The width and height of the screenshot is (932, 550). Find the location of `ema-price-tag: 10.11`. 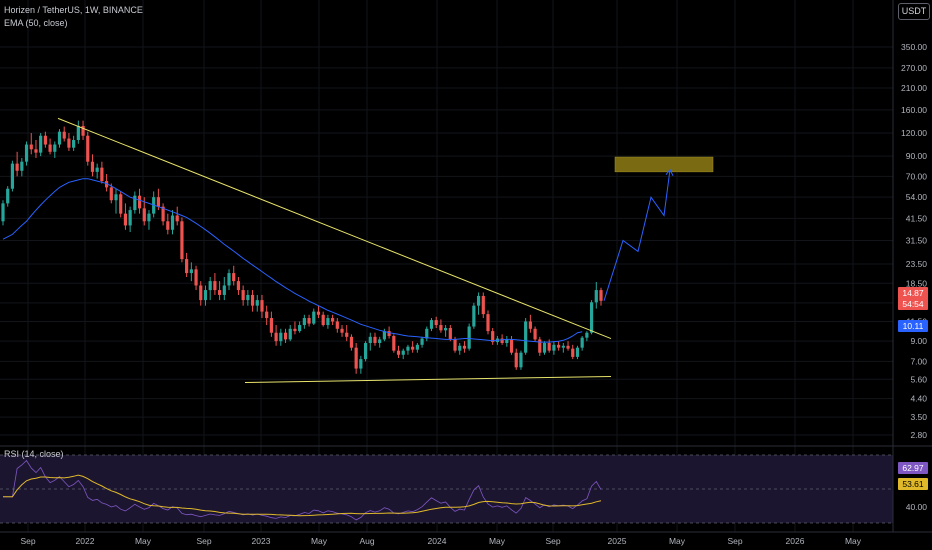

ema-price-tag: 10.11 is located at coordinates (913, 326).